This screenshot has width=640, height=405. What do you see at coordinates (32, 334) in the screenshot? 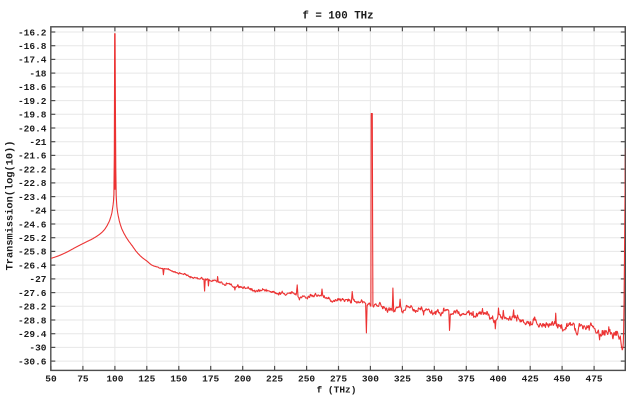
I see `svg-text: -29.4` at bounding box center [32, 334].